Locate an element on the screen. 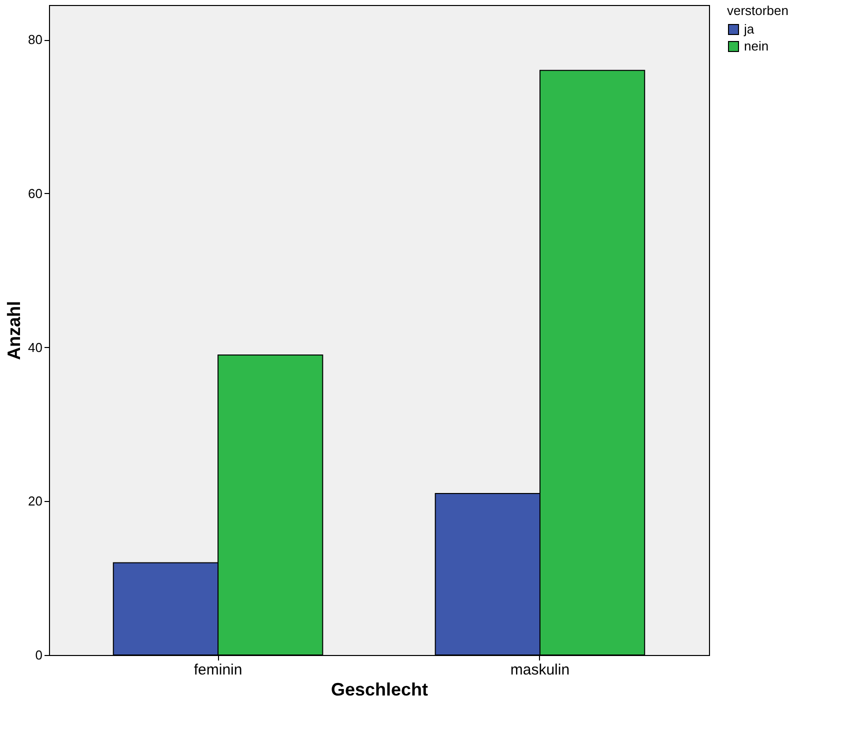 This screenshot has width=866, height=740. legend-label: ja is located at coordinates (749, 29).